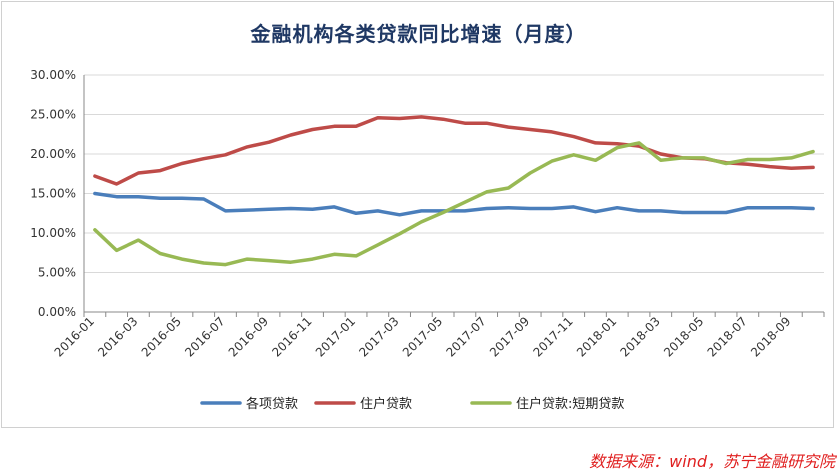  What do you see at coordinates (161, 336) in the screenshot?
I see `x-tick-label: 2016-05` at bounding box center [161, 336].